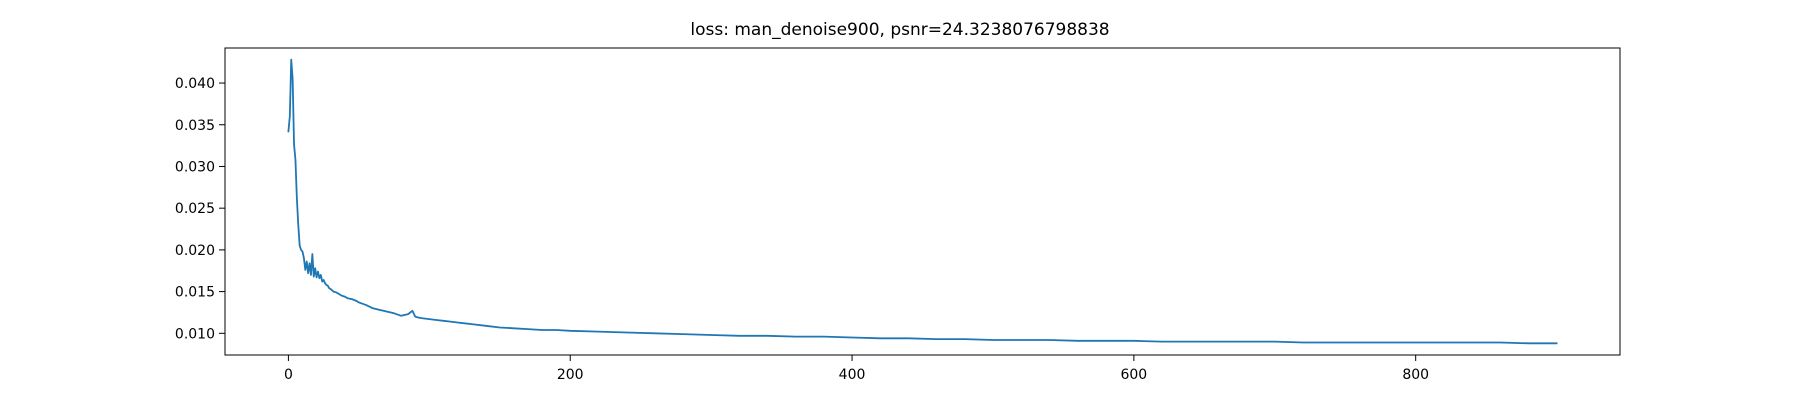  Describe the element at coordinates (195, 251) in the screenshot. I see `y-tick-label: 0.020` at that location.